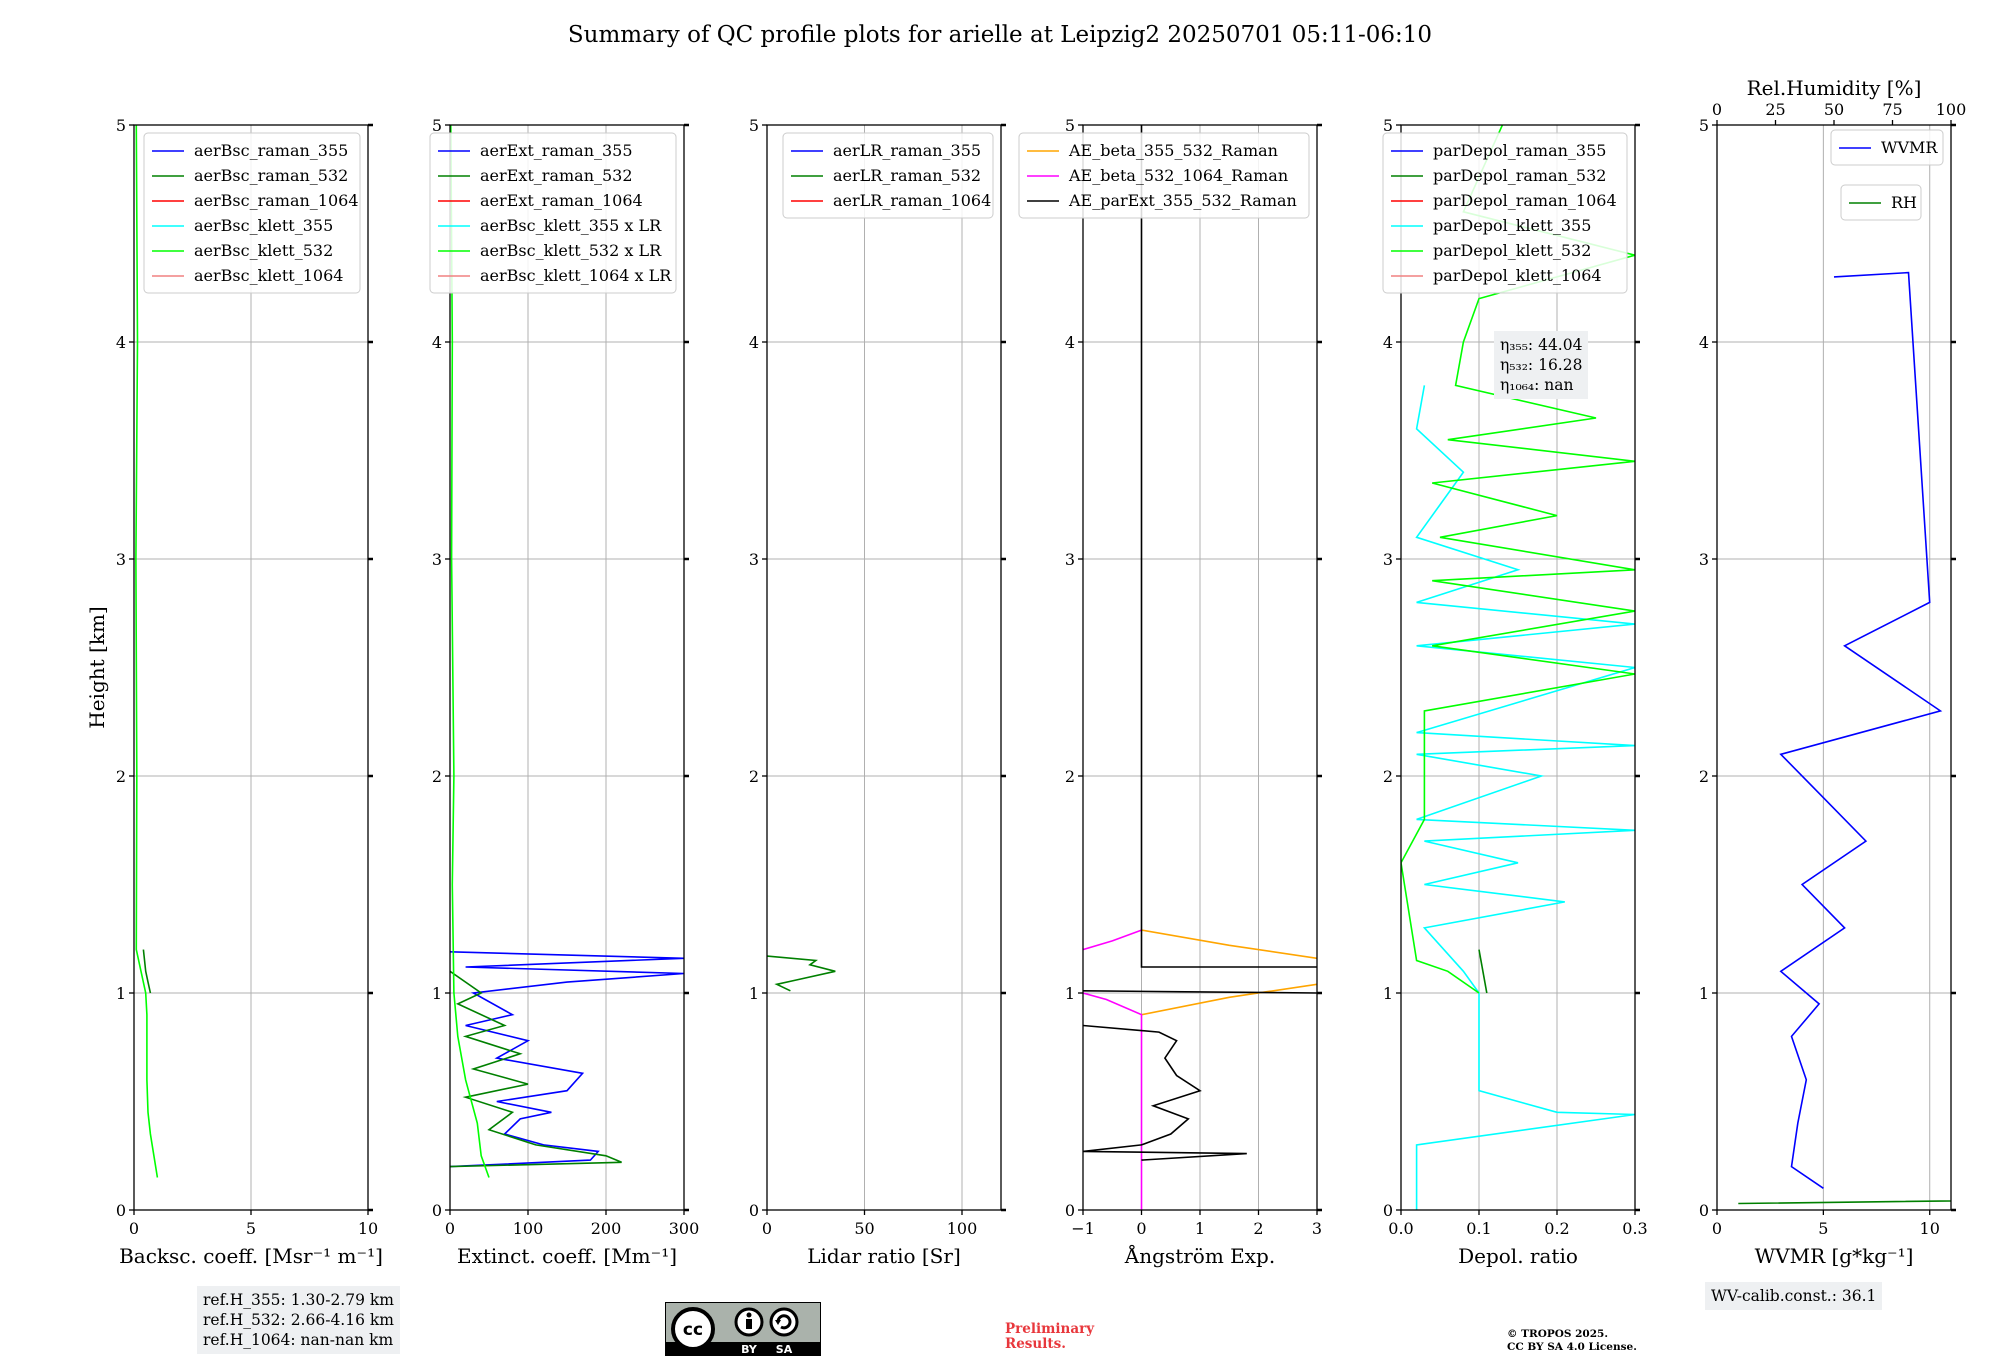 This screenshot has width=2000, height=1360. I want to click on x-tick-label: 200, so click(606, 1228).